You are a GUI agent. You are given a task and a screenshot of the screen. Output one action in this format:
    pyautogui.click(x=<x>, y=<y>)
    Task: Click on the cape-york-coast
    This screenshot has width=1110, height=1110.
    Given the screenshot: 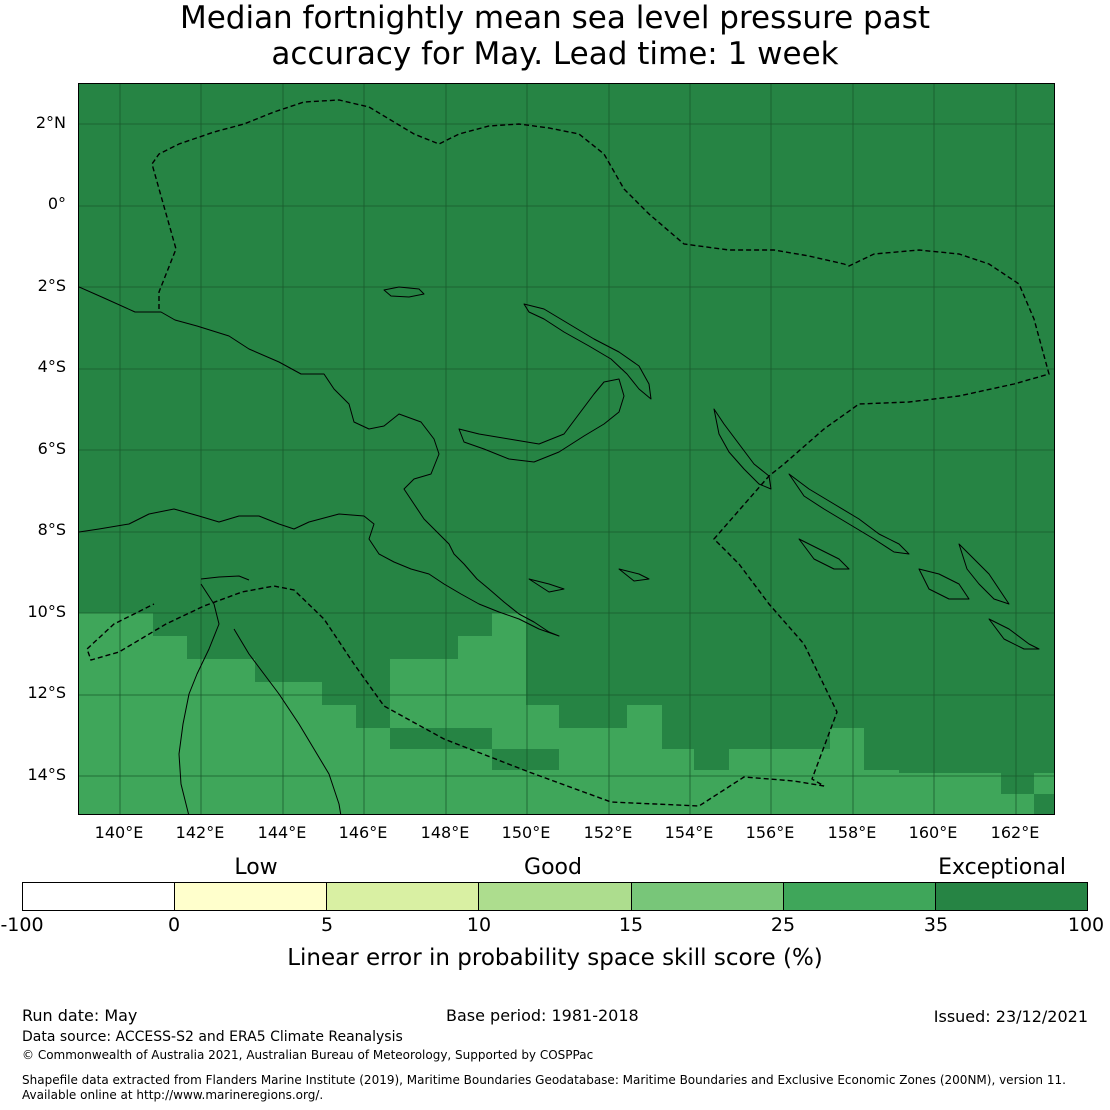 What is the action you would take?
    pyautogui.click(x=199, y=698)
    